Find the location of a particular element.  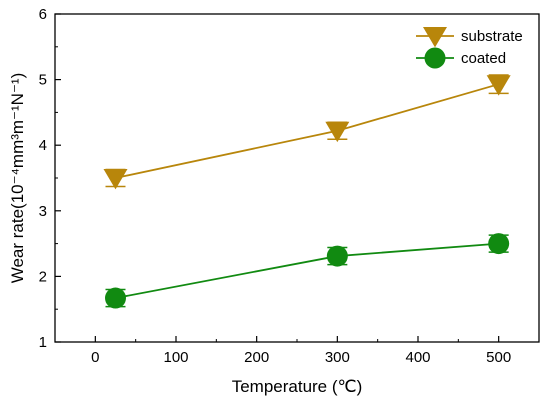

legend-label-coated: coated is located at coordinates (483, 58).